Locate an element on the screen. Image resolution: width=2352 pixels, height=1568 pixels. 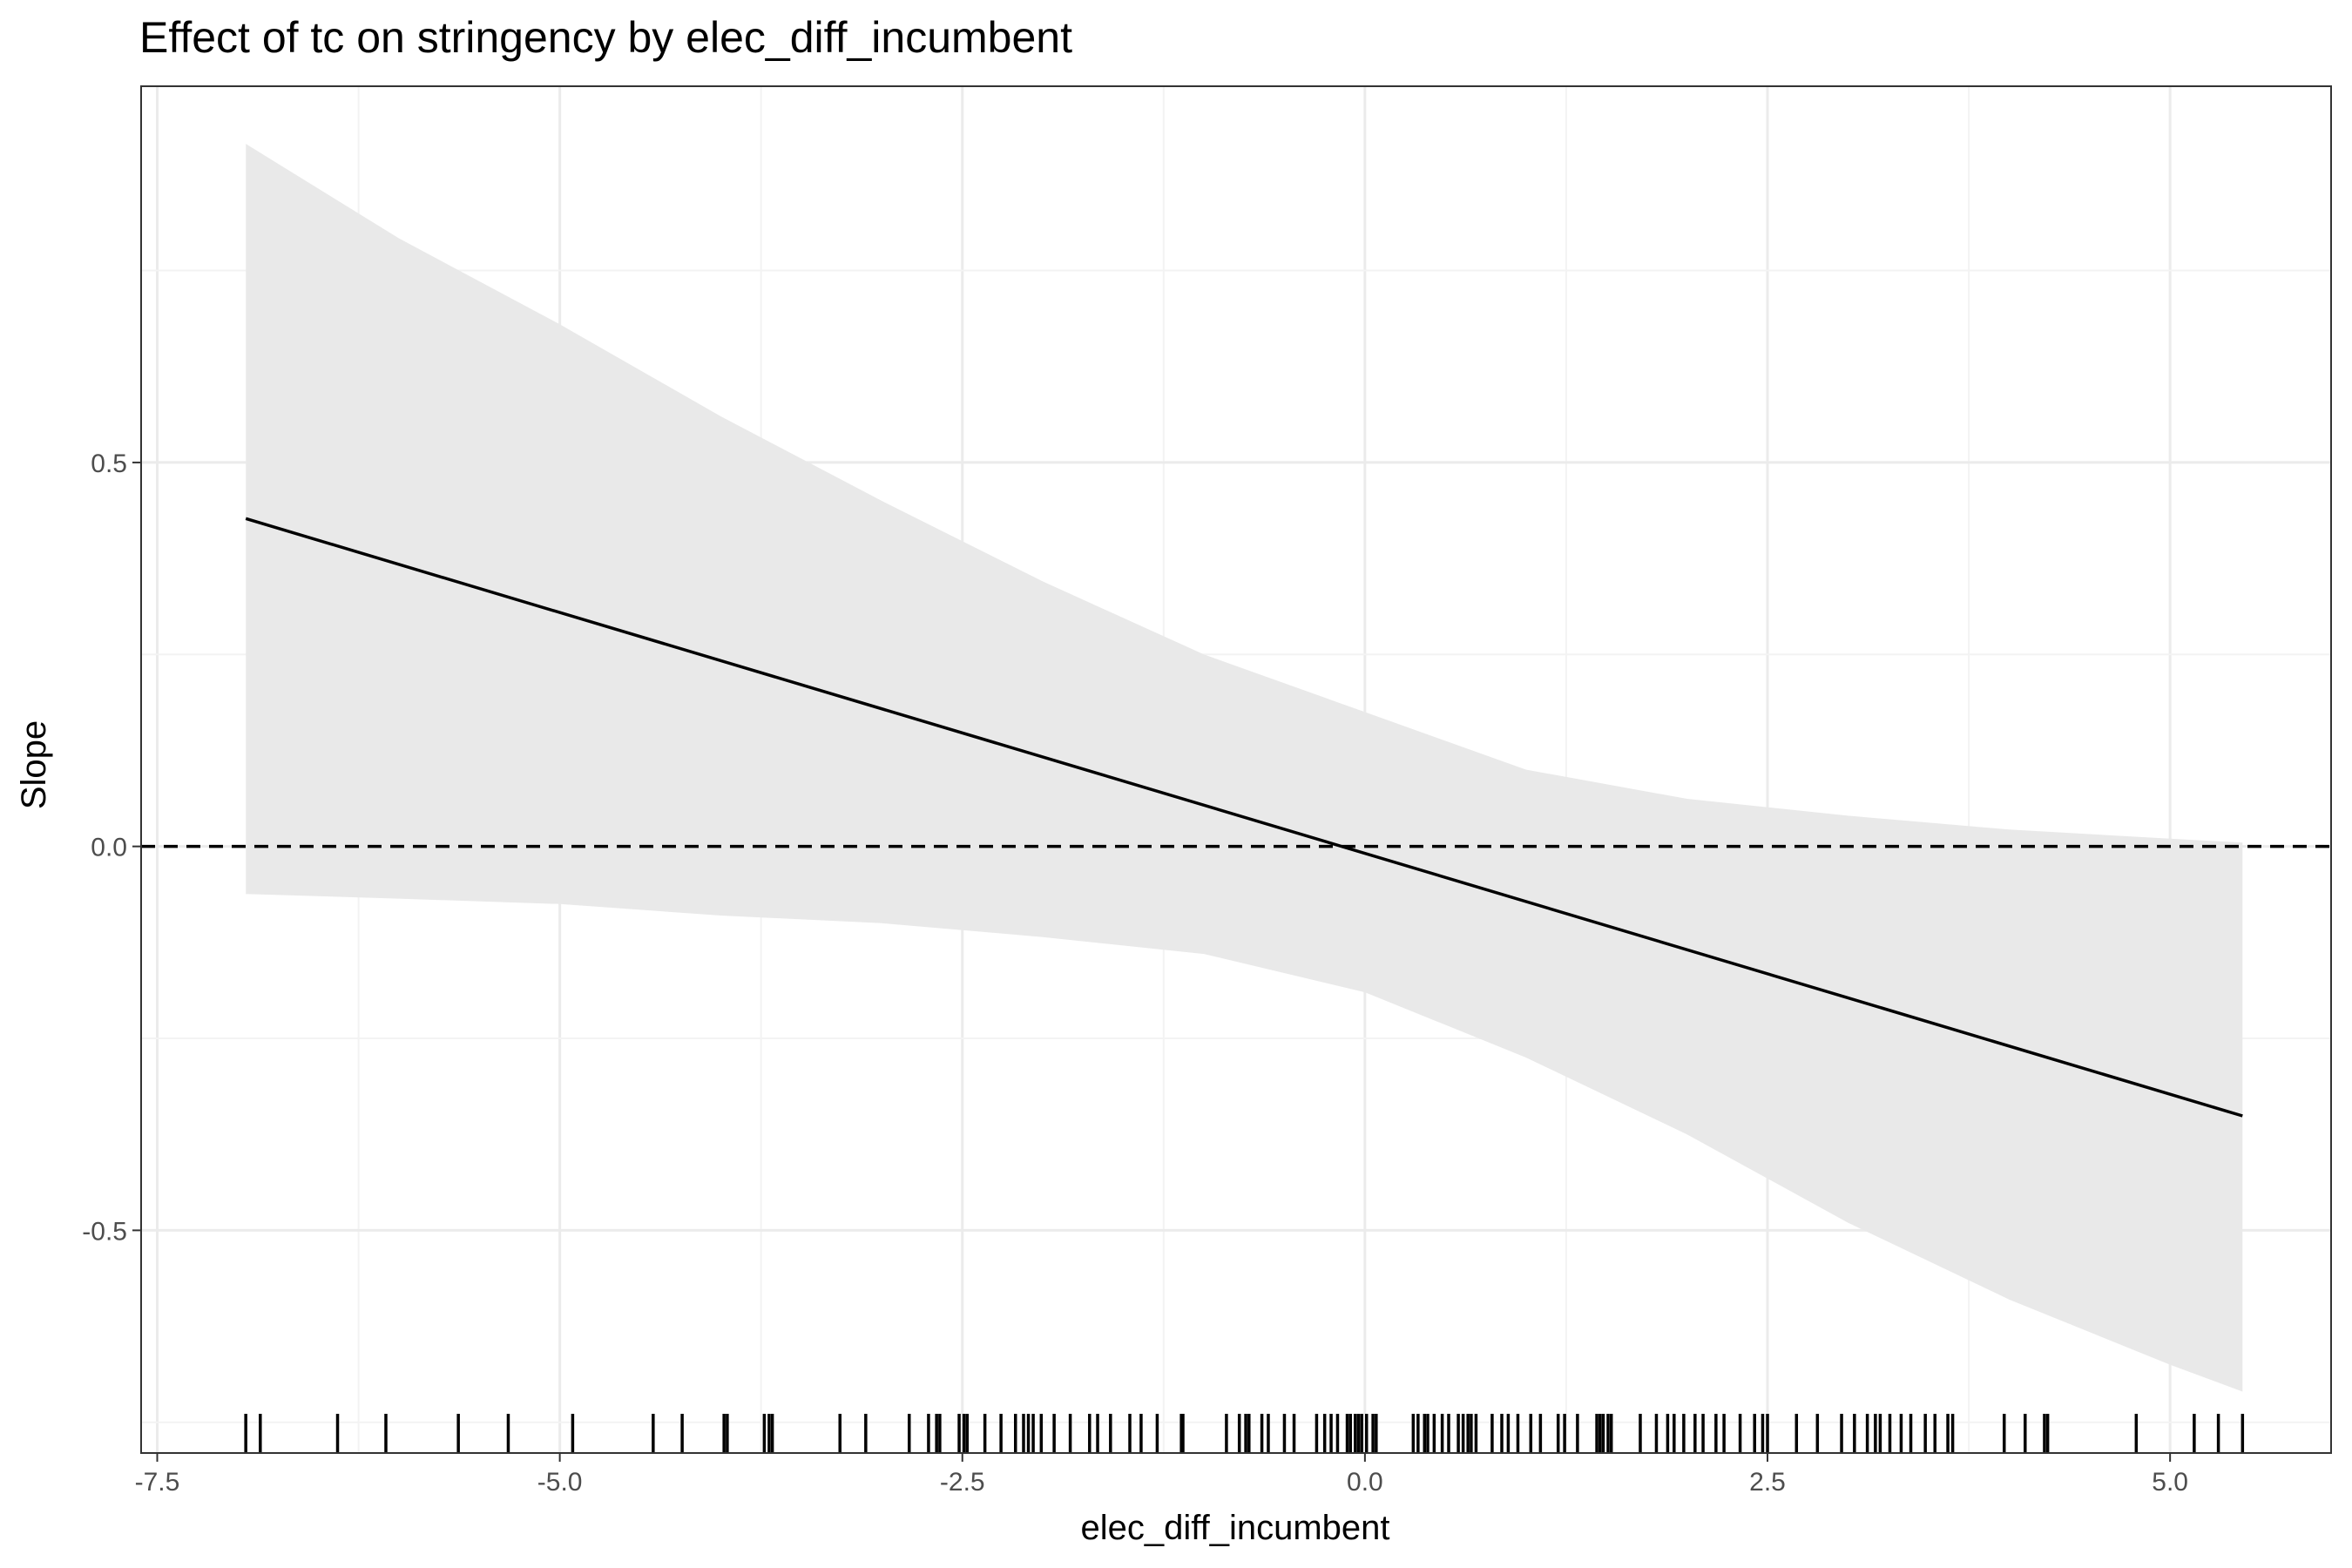
rug-marks is located at coordinates (1244, 1433).